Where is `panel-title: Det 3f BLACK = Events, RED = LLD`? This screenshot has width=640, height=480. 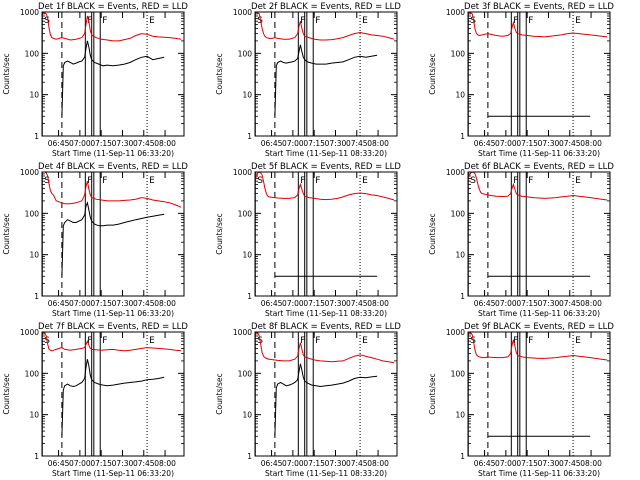
panel-title: Det 3f BLACK = Events, RED = LLD is located at coordinates (539, 7).